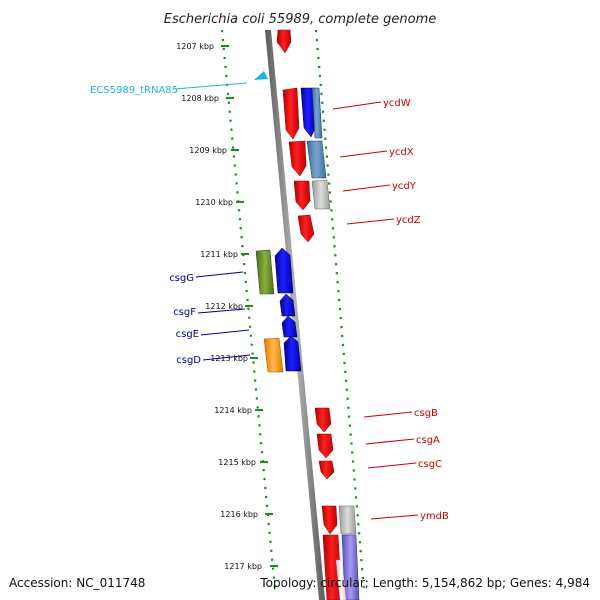 This screenshot has height=600, width=600. What do you see at coordinates (337, 503) in the screenshot?
I see `gene-track-lower` at bounding box center [337, 503].